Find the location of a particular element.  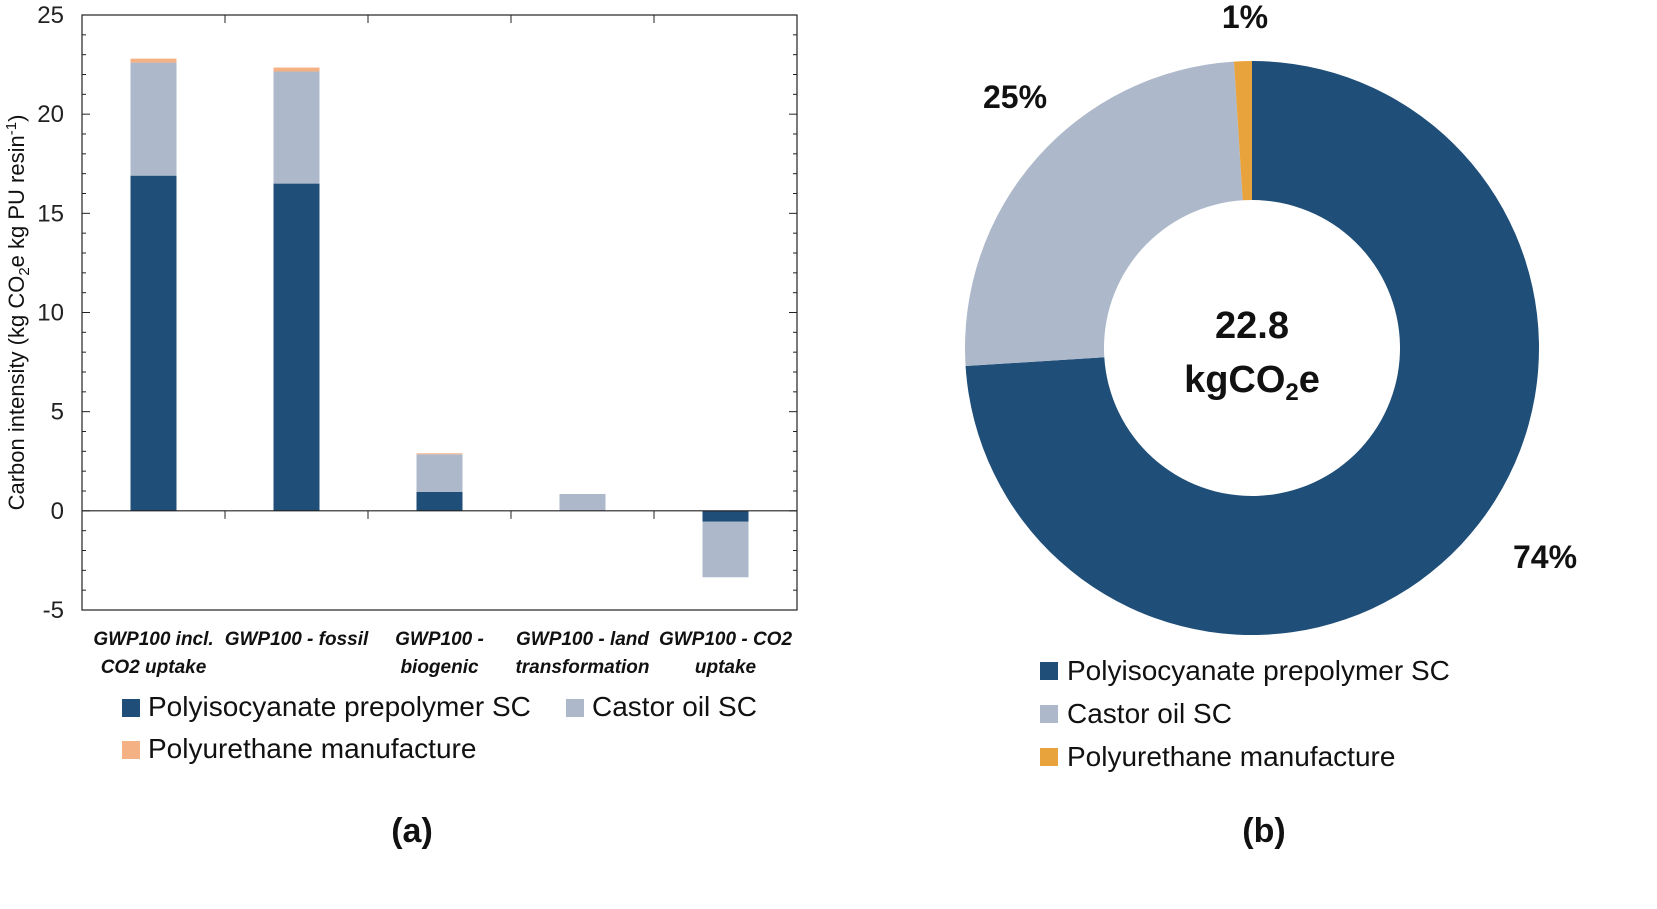

y-axis-title-part: e kg PU resin is located at coordinates (16, 201).